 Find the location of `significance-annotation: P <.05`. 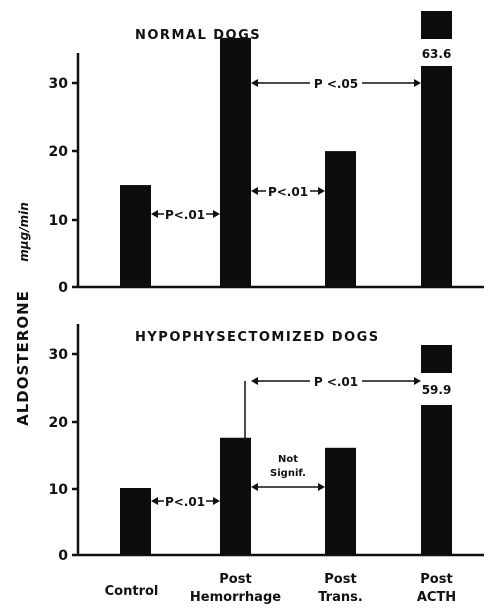

significance-annotation: P <.05 is located at coordinates (336, 84).